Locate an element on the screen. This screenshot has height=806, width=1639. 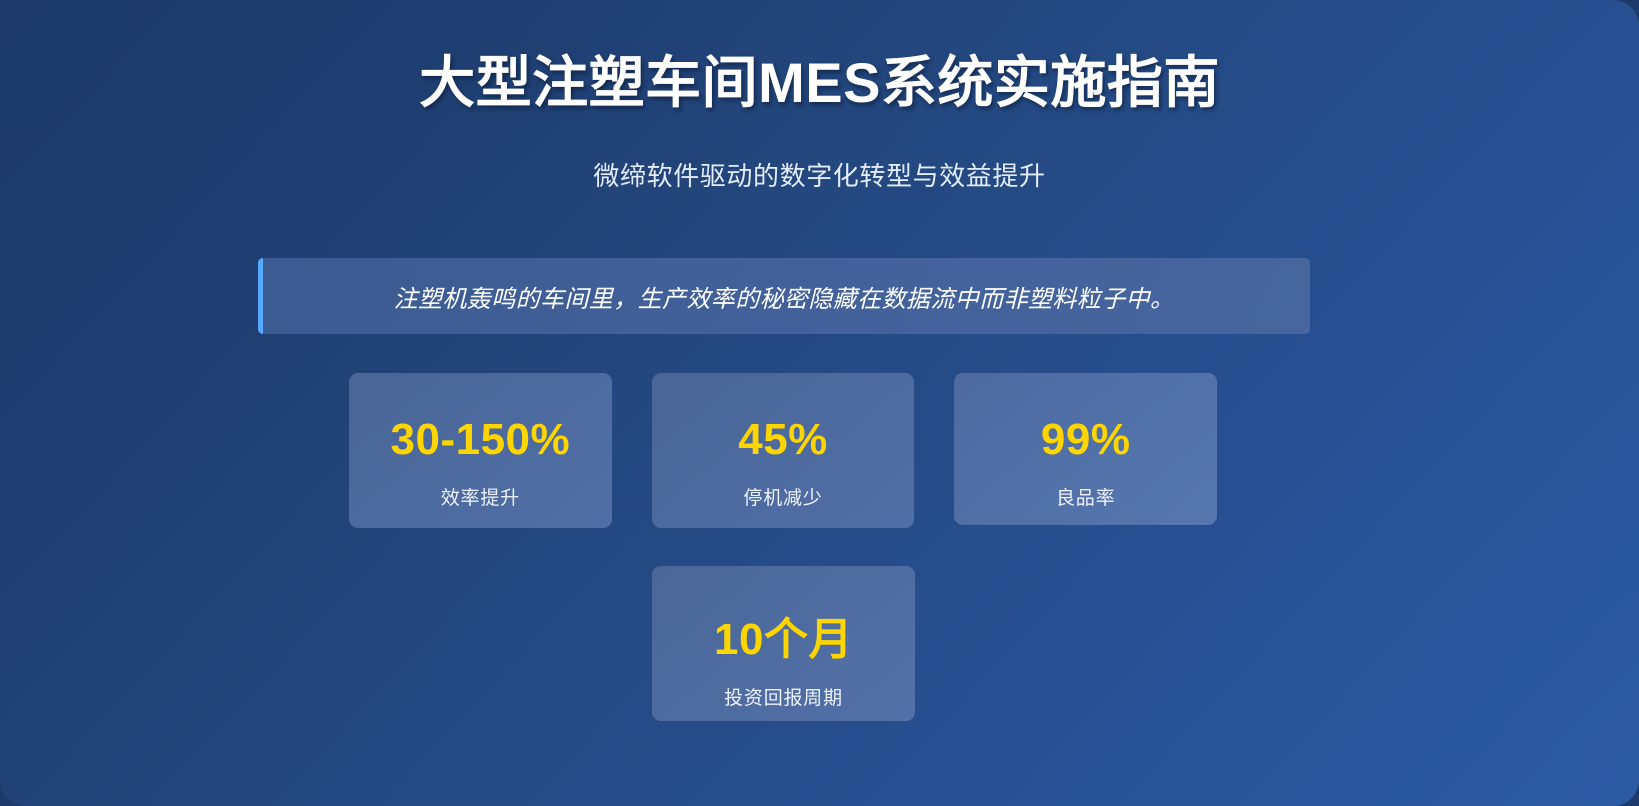
quote-accent-bar is located at coordinates (260, 296).